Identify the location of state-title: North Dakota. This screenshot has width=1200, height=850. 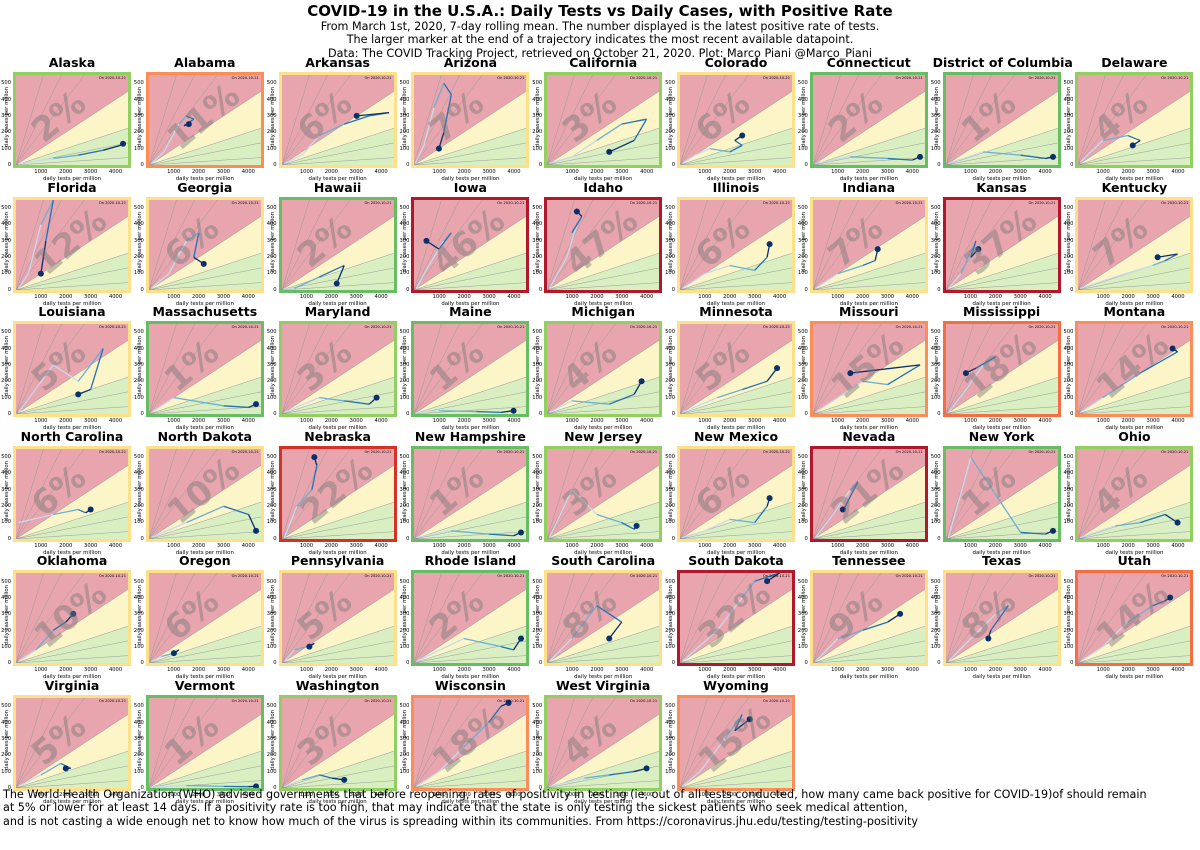
(204, 436).